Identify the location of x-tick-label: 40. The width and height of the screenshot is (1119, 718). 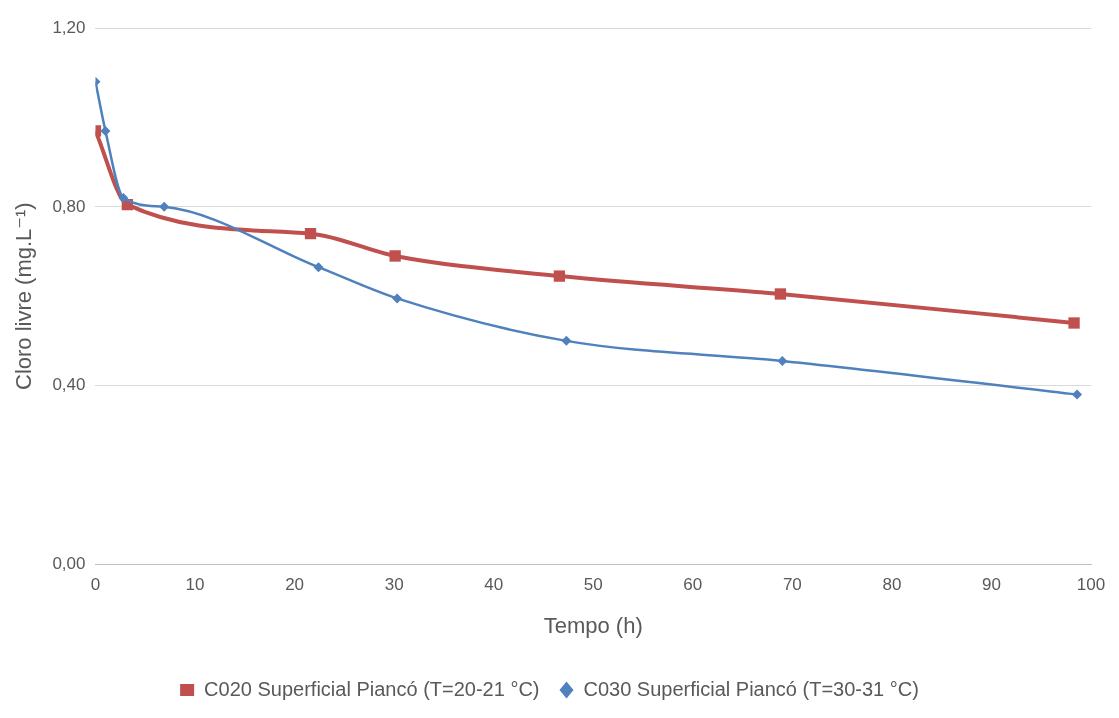
(494, 585).